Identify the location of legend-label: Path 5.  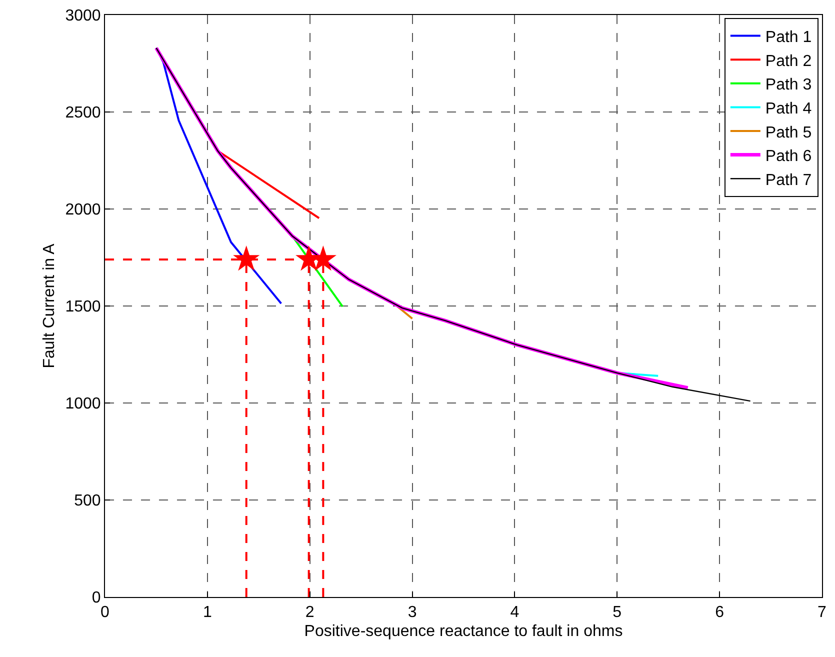
(788, 133).